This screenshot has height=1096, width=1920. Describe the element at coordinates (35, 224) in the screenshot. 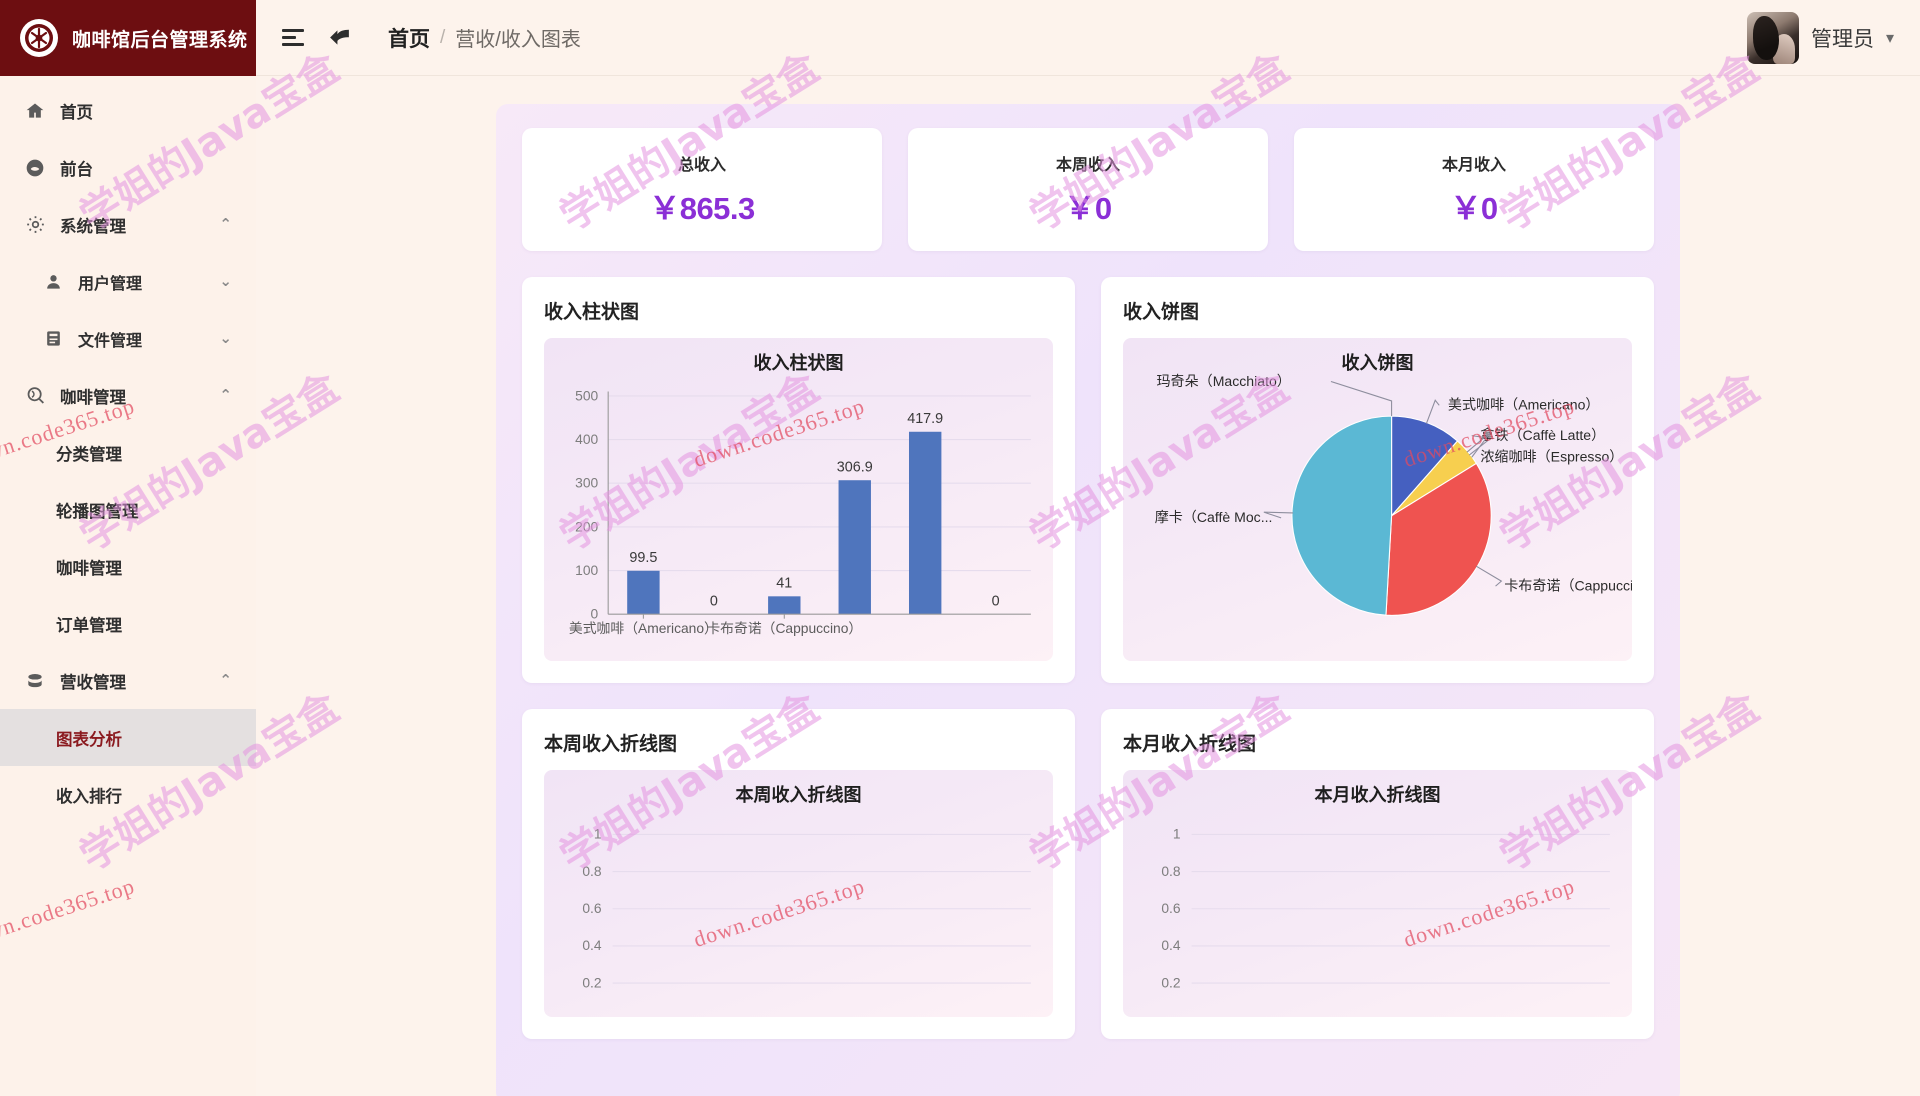

I see `gear-icon` at that location.